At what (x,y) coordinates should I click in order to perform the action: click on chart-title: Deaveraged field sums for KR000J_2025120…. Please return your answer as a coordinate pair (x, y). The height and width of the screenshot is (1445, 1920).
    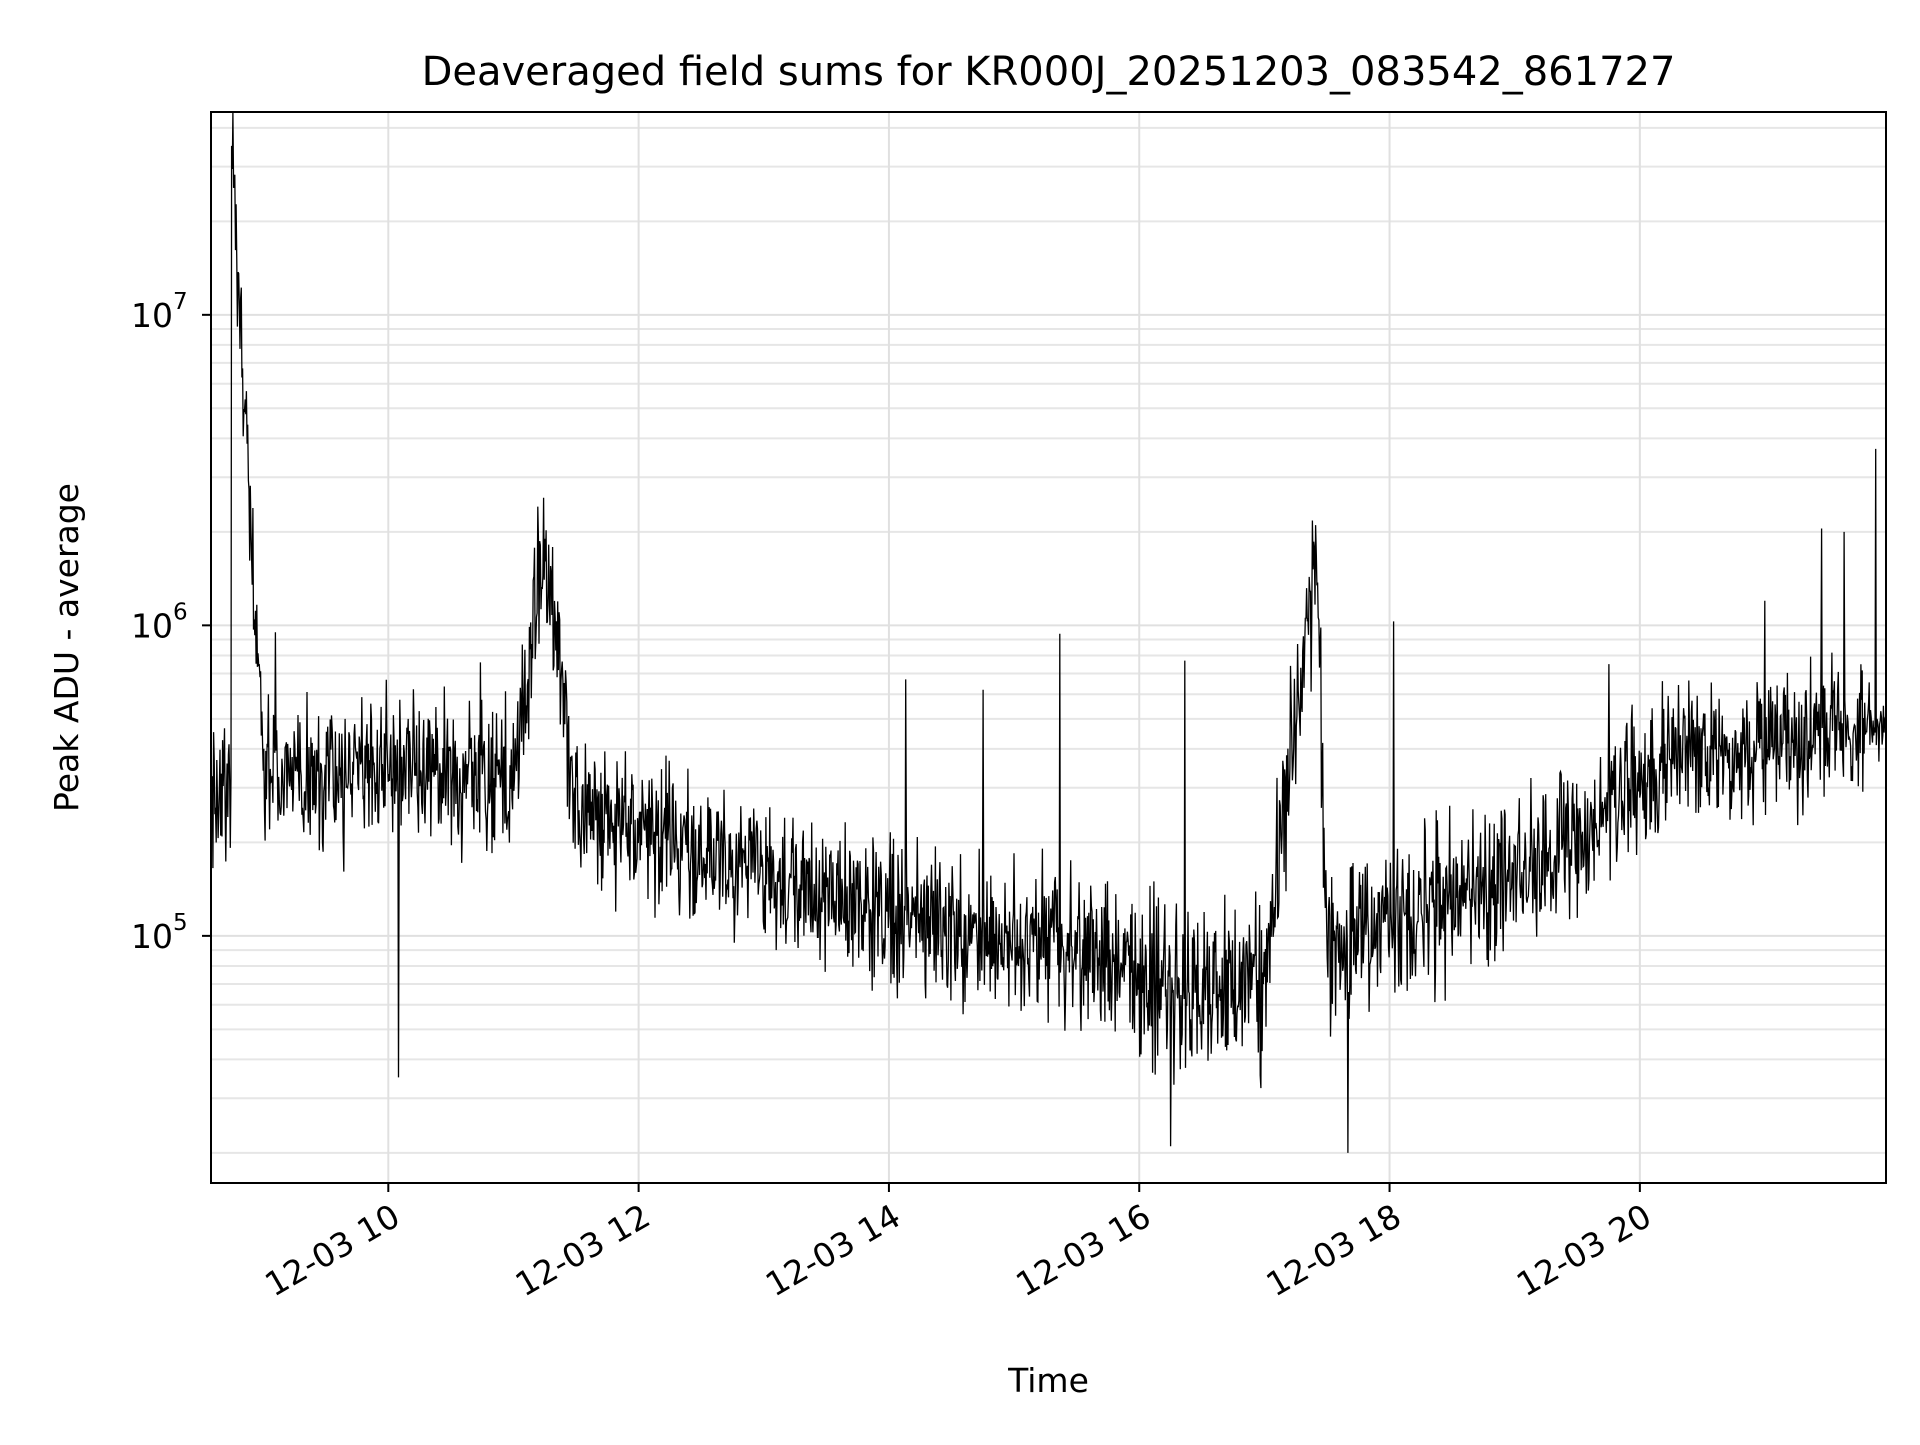
    Looking at the image, I should click on (1049, 72).